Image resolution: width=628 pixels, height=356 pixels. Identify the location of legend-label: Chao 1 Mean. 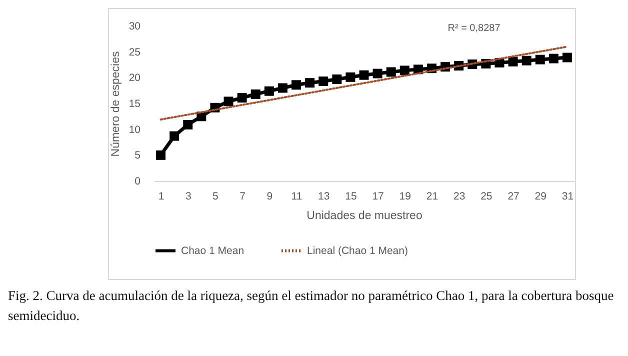
(212, 250).